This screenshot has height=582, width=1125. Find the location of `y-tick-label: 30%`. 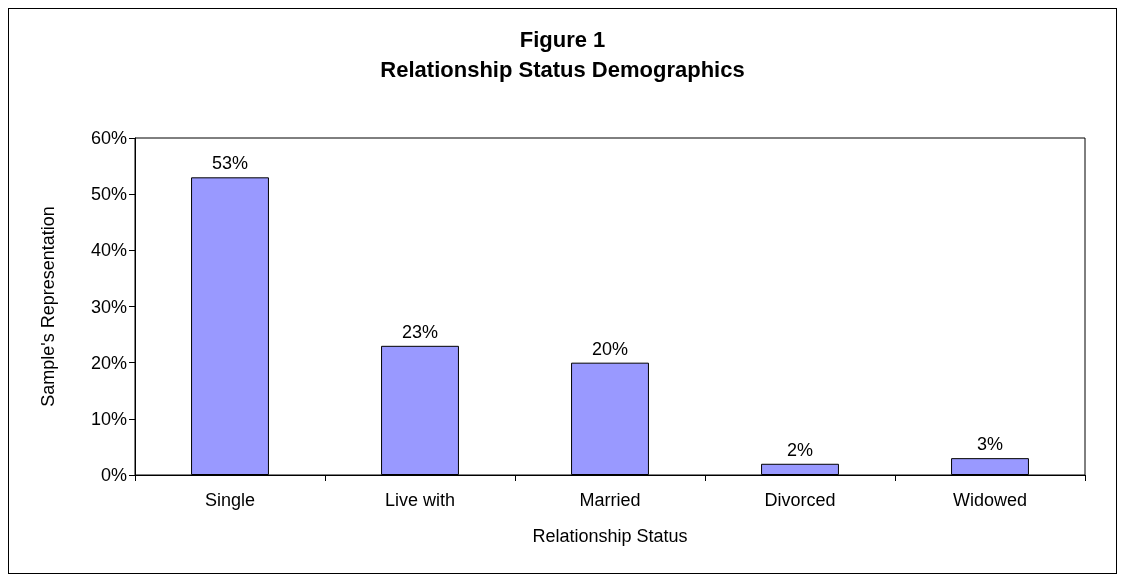

y-tick-label: 30% is located at coordinates (108, 306).